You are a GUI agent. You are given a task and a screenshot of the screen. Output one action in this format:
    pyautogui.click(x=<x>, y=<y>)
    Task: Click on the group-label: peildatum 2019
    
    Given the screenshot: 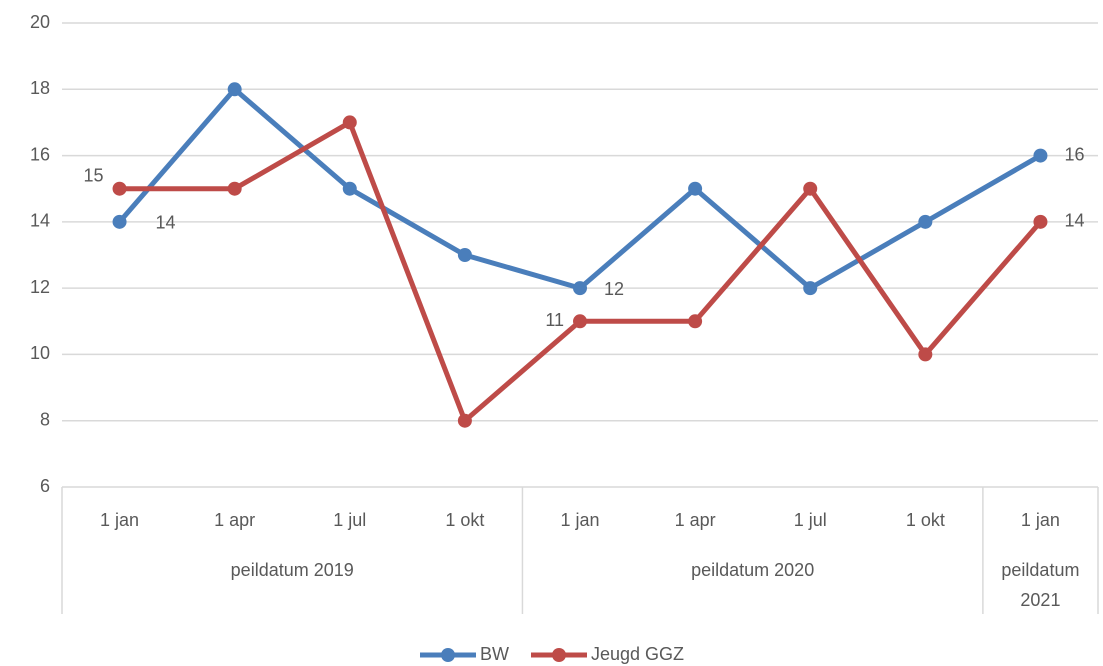 What is the action you would take?
    pyautogui.click(x=292, y=570)
    